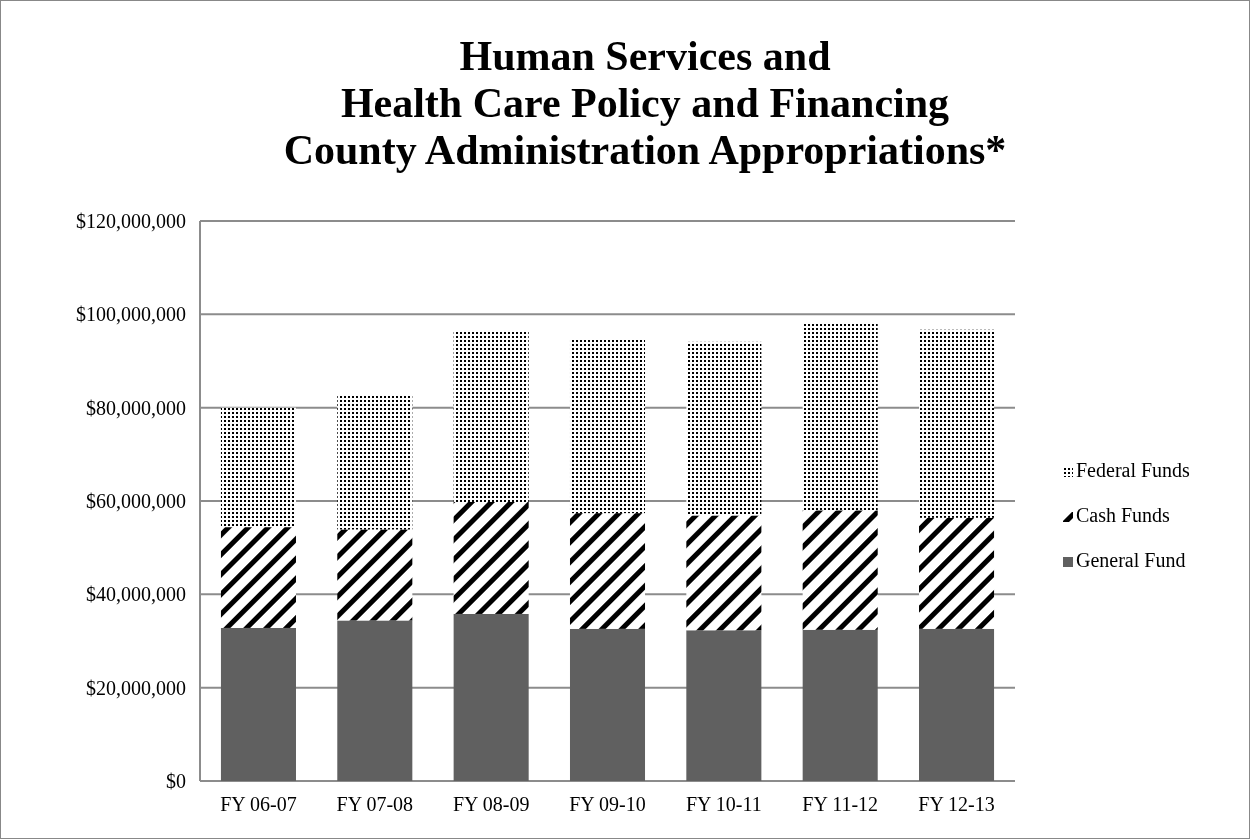 Image resolution: width=1250 pixels, height=839 pixels. What do you see at coordinates (723, 804) in the screenshot?
I see `x-tick-label: FY 10-11` at bounding box center [723, 804].